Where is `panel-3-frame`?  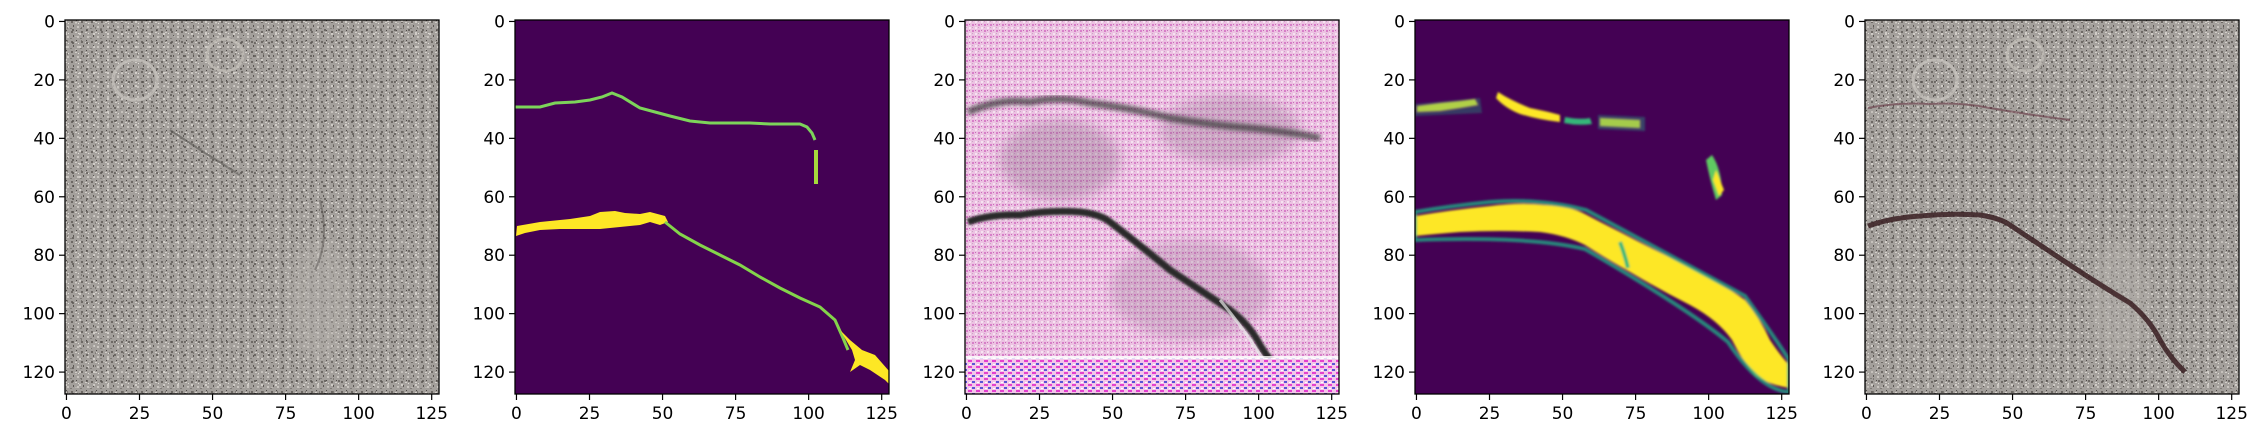
panel-3-frame is located at coordinates (1152, 207).